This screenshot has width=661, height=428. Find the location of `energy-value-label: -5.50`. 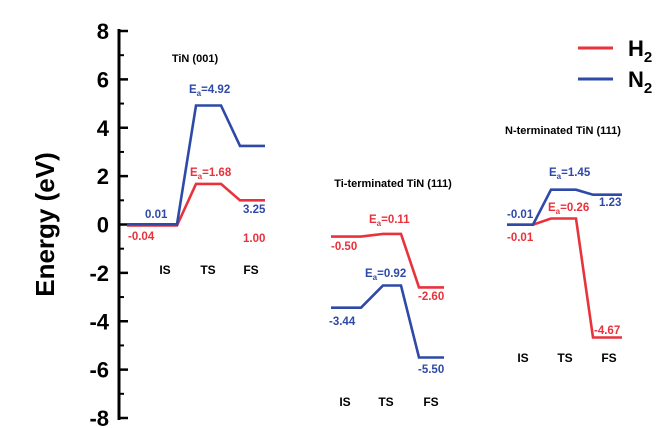

energy-value-label: -5.50 is located at coordinates (431, 370).